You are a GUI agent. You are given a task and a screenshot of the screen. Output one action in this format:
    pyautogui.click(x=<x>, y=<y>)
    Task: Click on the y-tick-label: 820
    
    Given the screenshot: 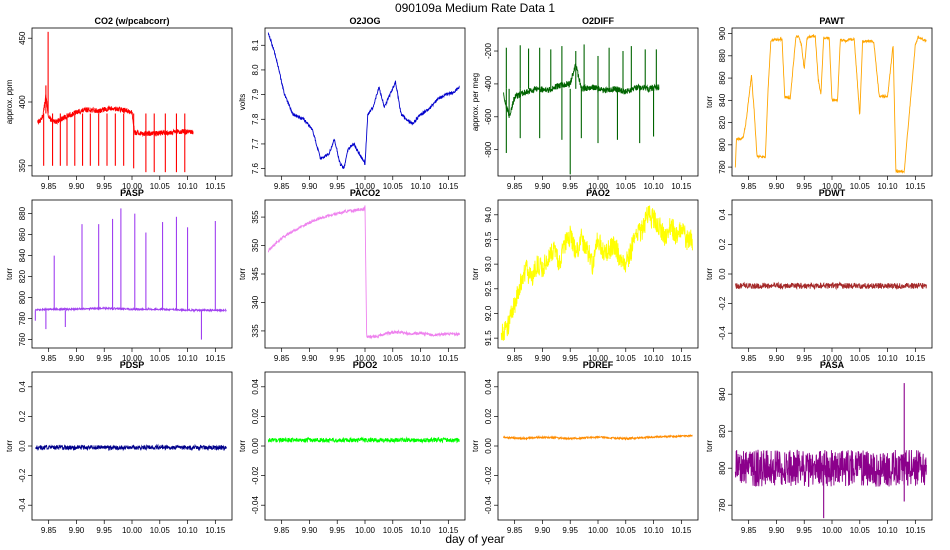 What is the action you would take?
    pyautogui.click(x=22, y=276)
    